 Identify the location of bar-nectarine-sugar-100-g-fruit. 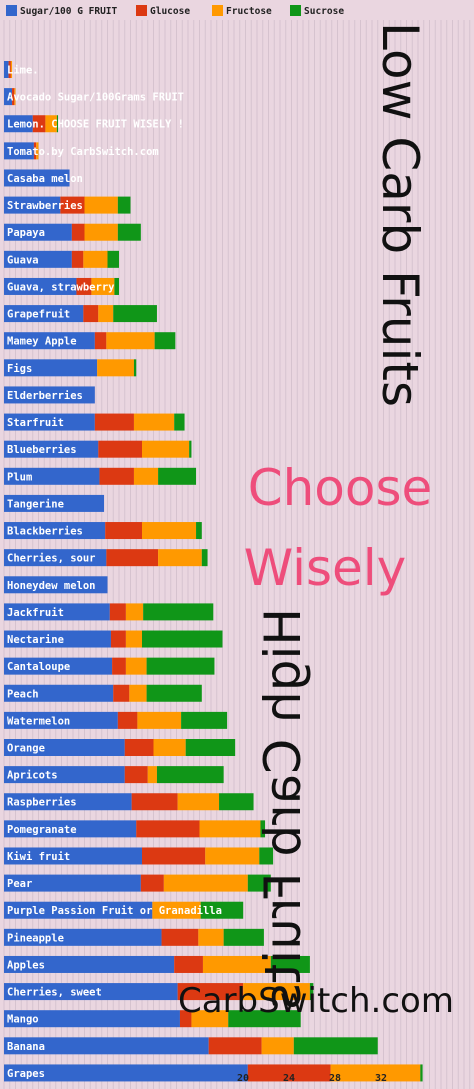
(57, 639).